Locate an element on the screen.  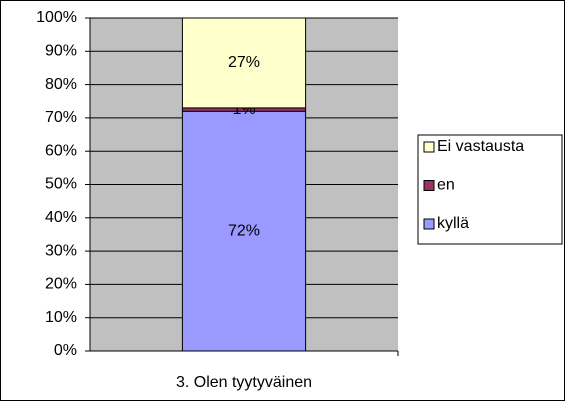
y-tick-label: 20% is located at coordinates (61, 284).